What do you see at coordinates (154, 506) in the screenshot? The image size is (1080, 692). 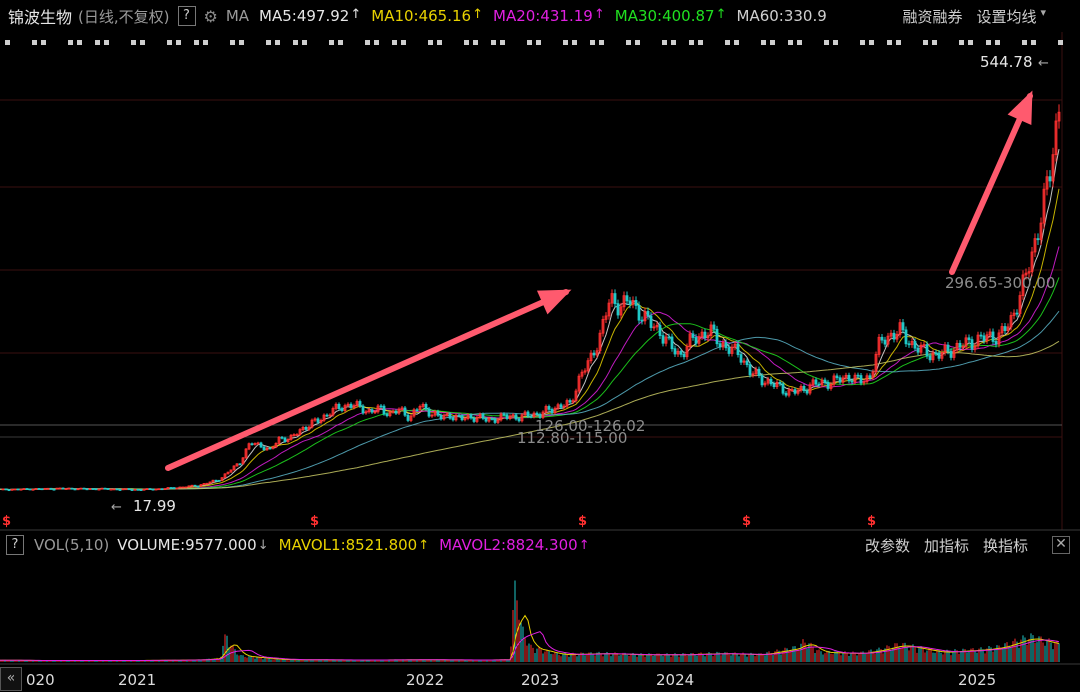 I see `low-price-label: 17.99` at bounding box center [154, 506].